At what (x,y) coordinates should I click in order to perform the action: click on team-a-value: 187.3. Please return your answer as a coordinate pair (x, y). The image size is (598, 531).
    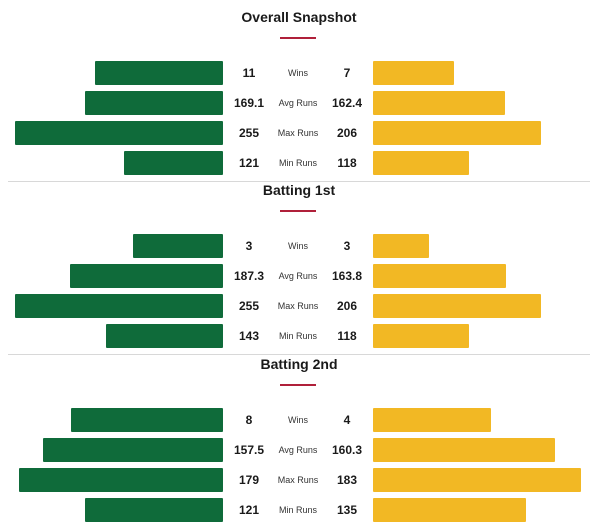
    Looking at the image, I should click on (249, 276).